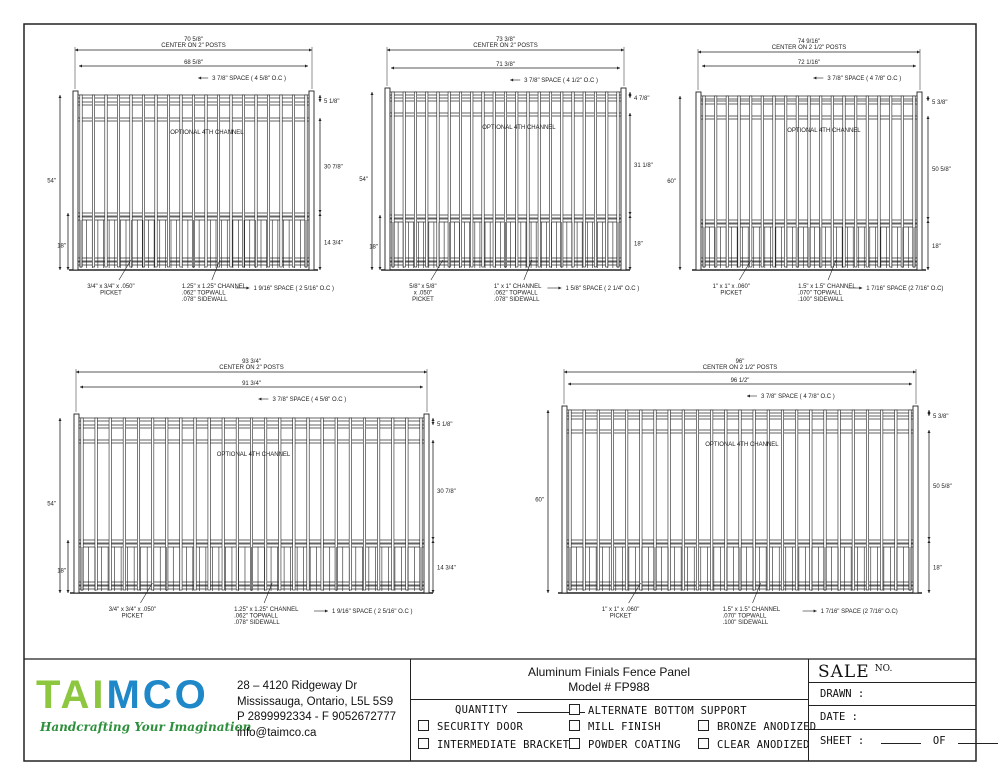 The width and height of the screenshot is (1000, 773). I want to click on post-left, so click(387, 179).